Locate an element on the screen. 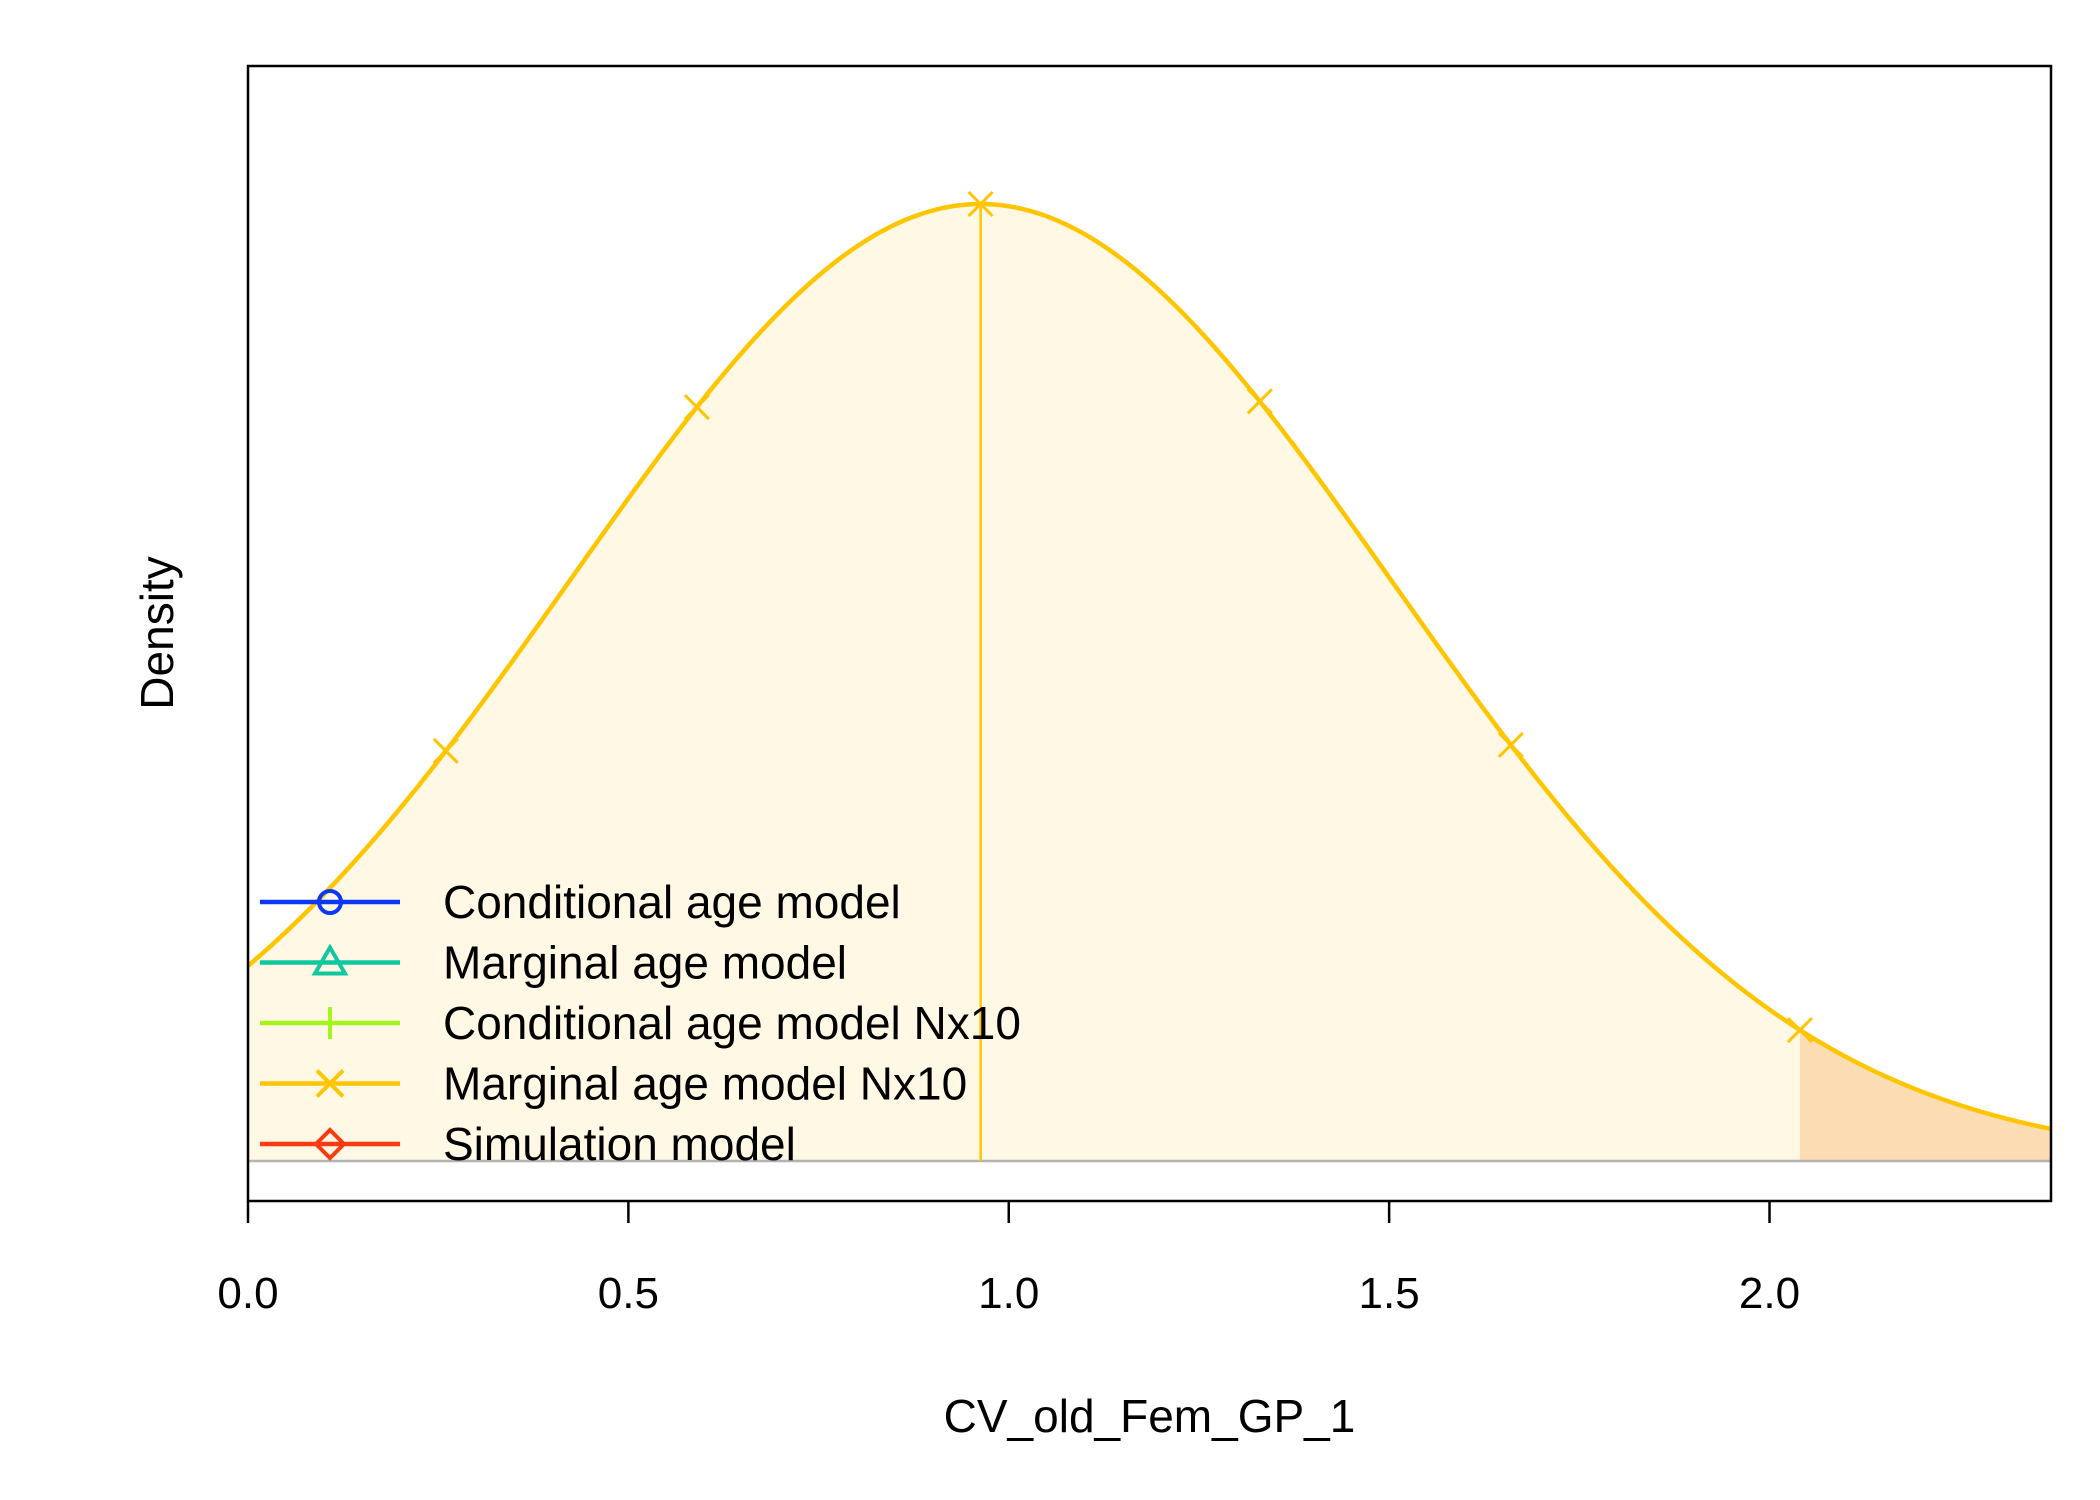 The image size is (2100, 1500). legend-item: Marginal age model is located at coordinates (553, 963).